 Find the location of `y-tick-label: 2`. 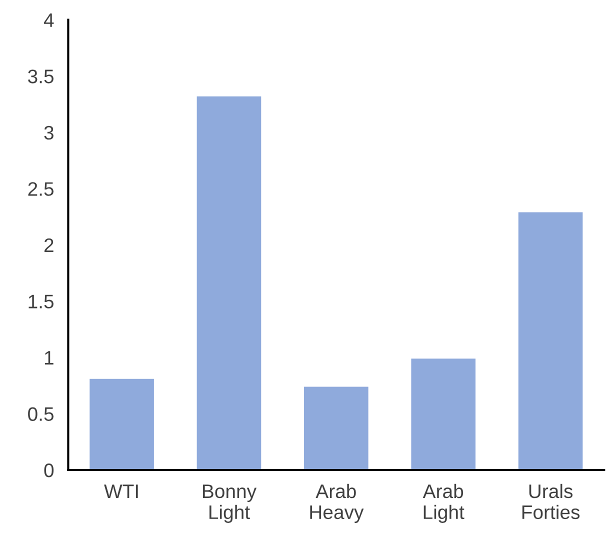

y-tick-label: 2 is located at coordinates (49, 245).